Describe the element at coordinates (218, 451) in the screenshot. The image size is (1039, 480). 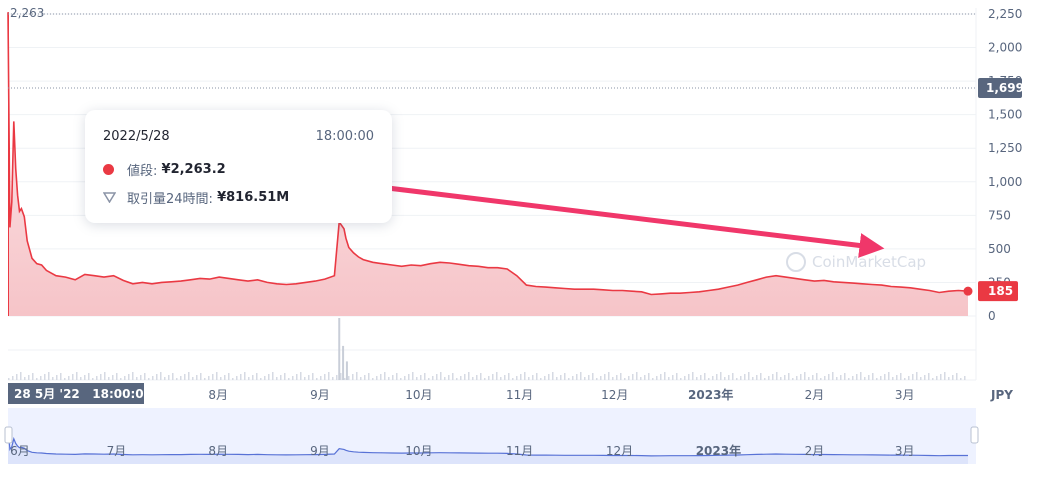
I see `navigator-tick-label: 8月` at that location.